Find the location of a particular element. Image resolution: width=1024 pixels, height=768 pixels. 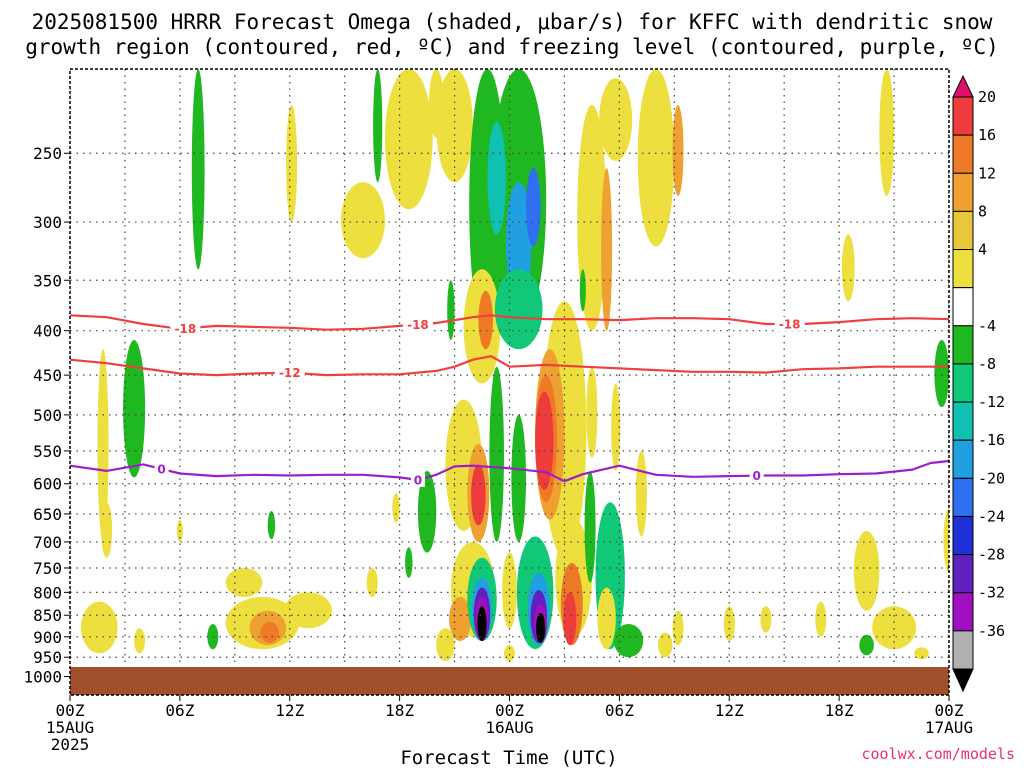

colorbar-label: 8 is located at coordinates (982, 211).